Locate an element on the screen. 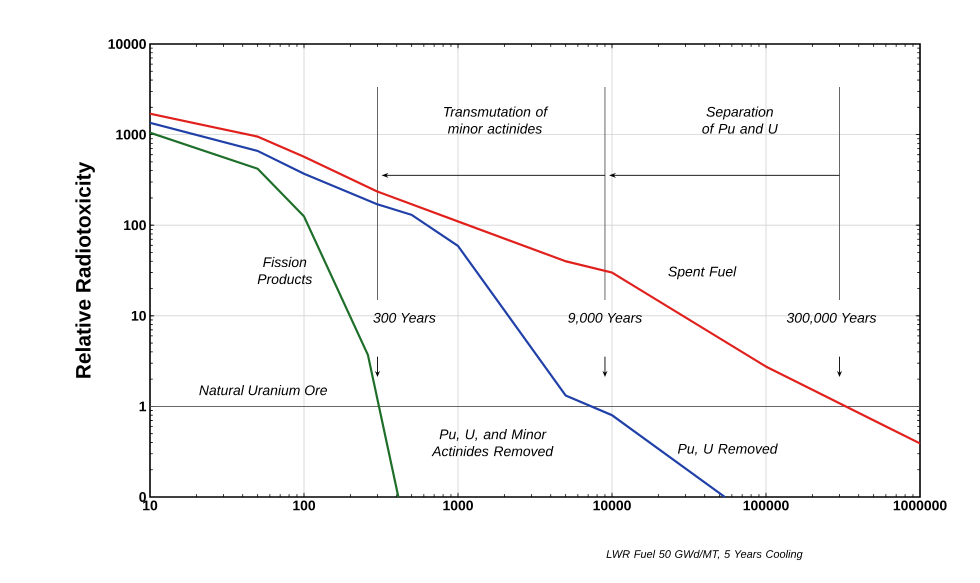 The height and width of the screenshot is (583, 980). x-tick-label: 100000 is located at coordinates (766, 505).